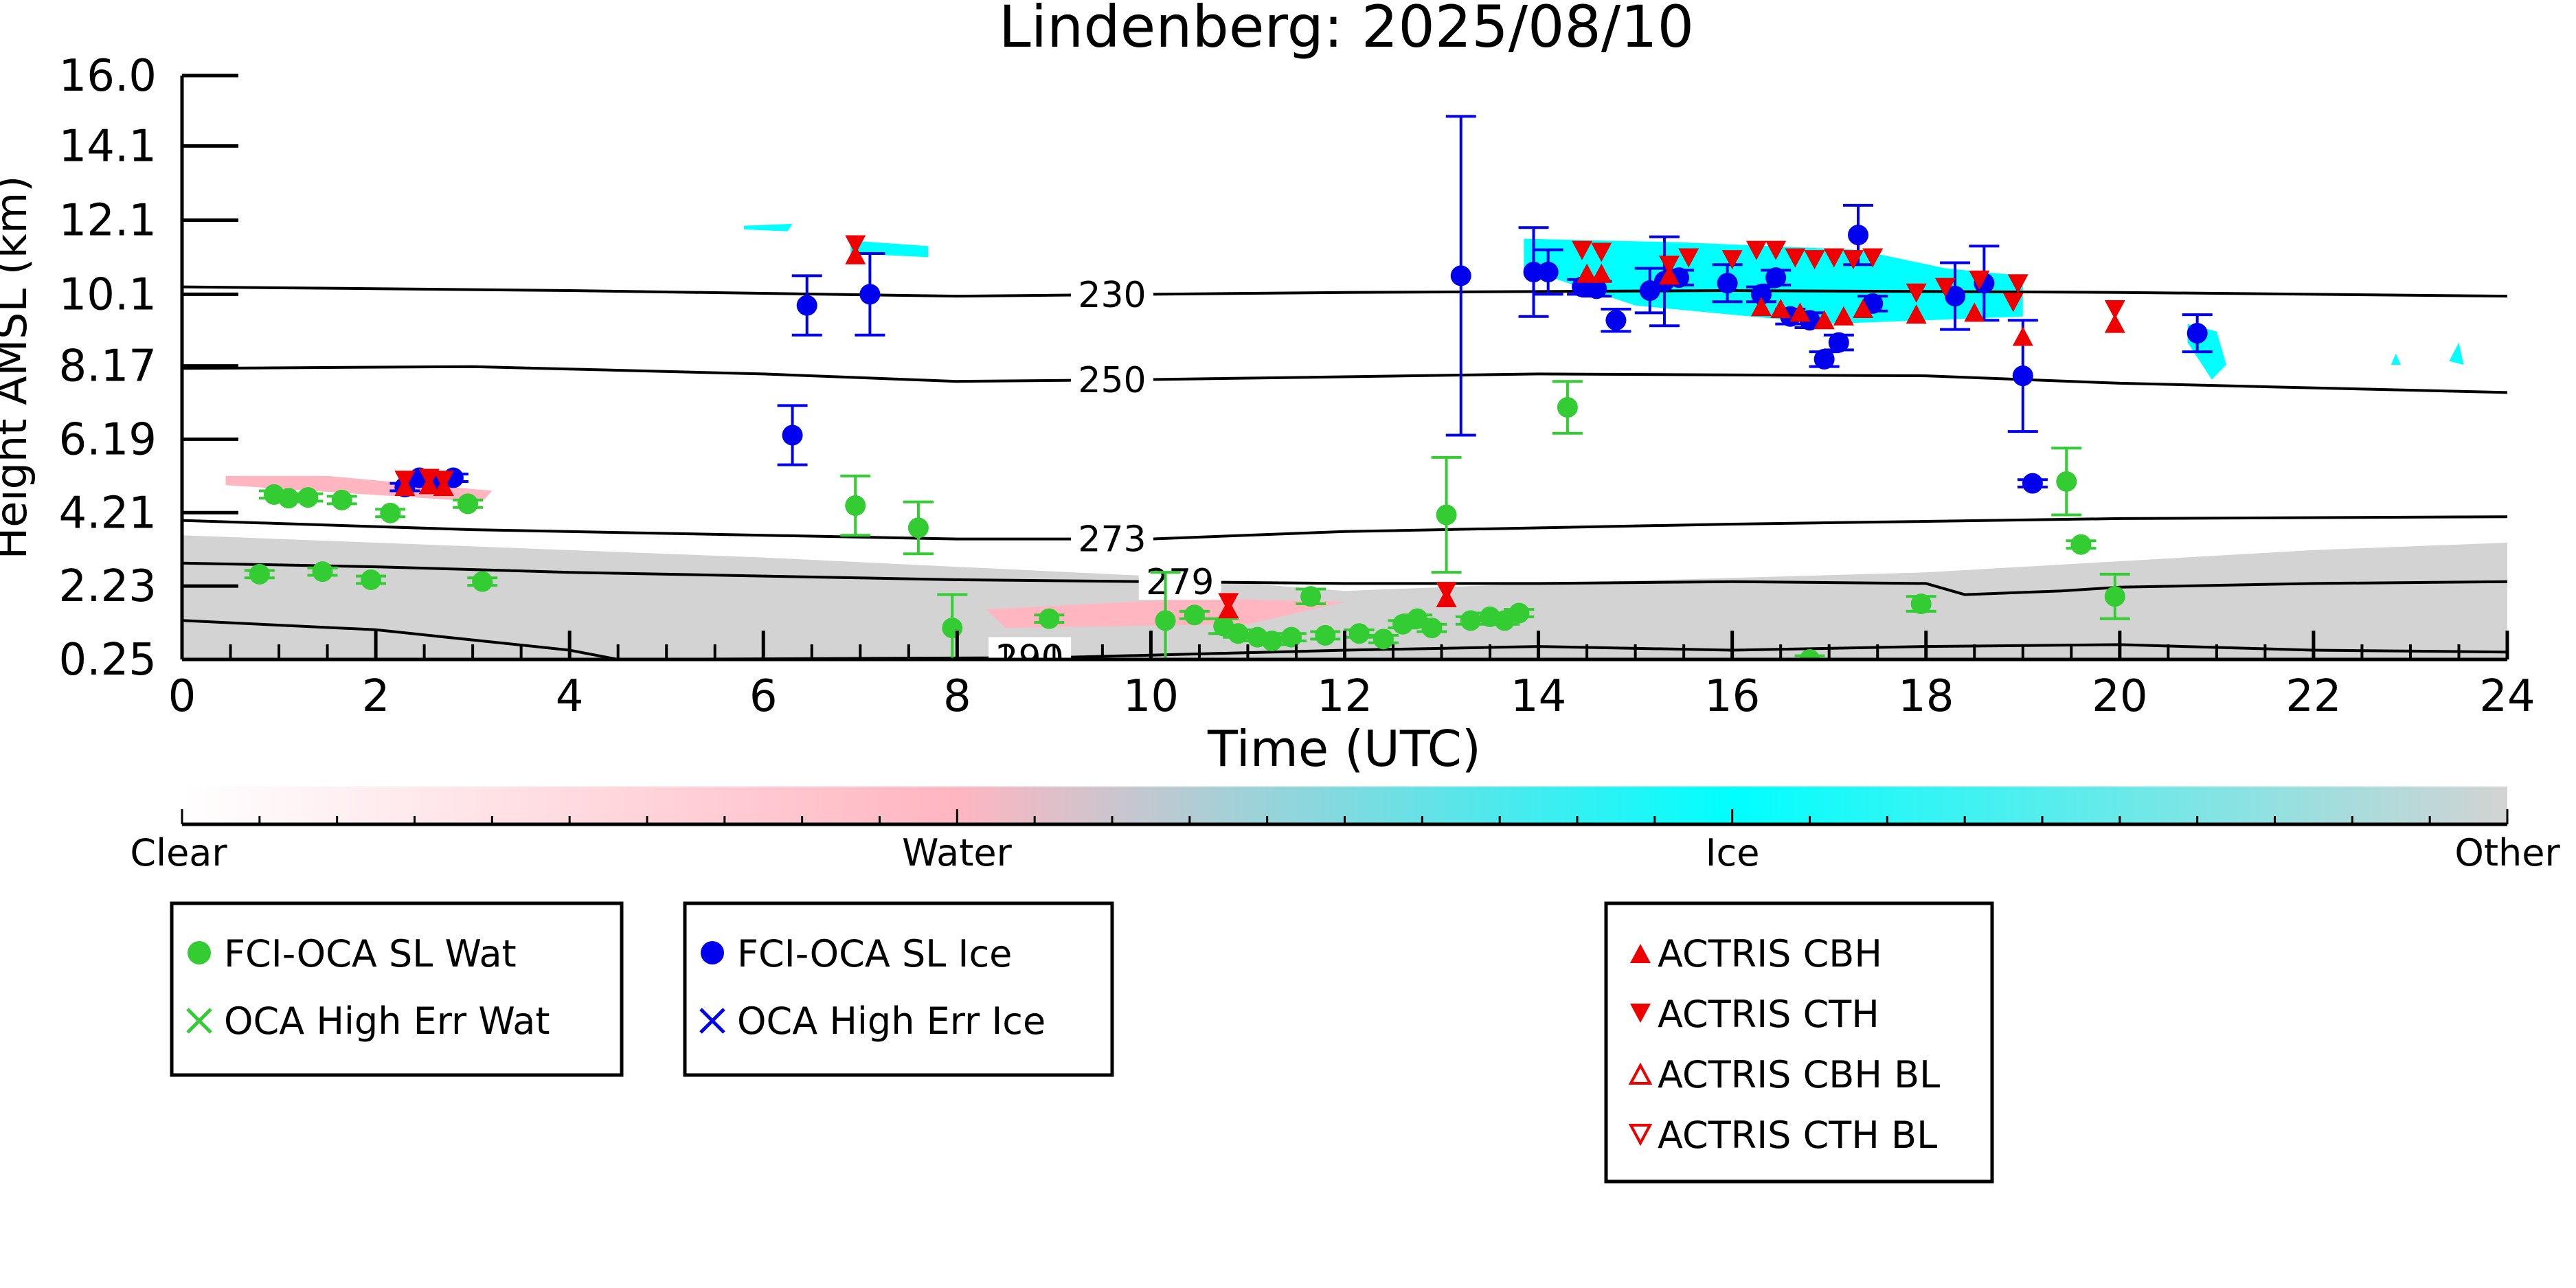 The width and height of the screenshot is (2576, 1288). Describe the element at coordinates (108, 366) in the screenshot. I see `y-tick-label-4: 8.17` at that location.